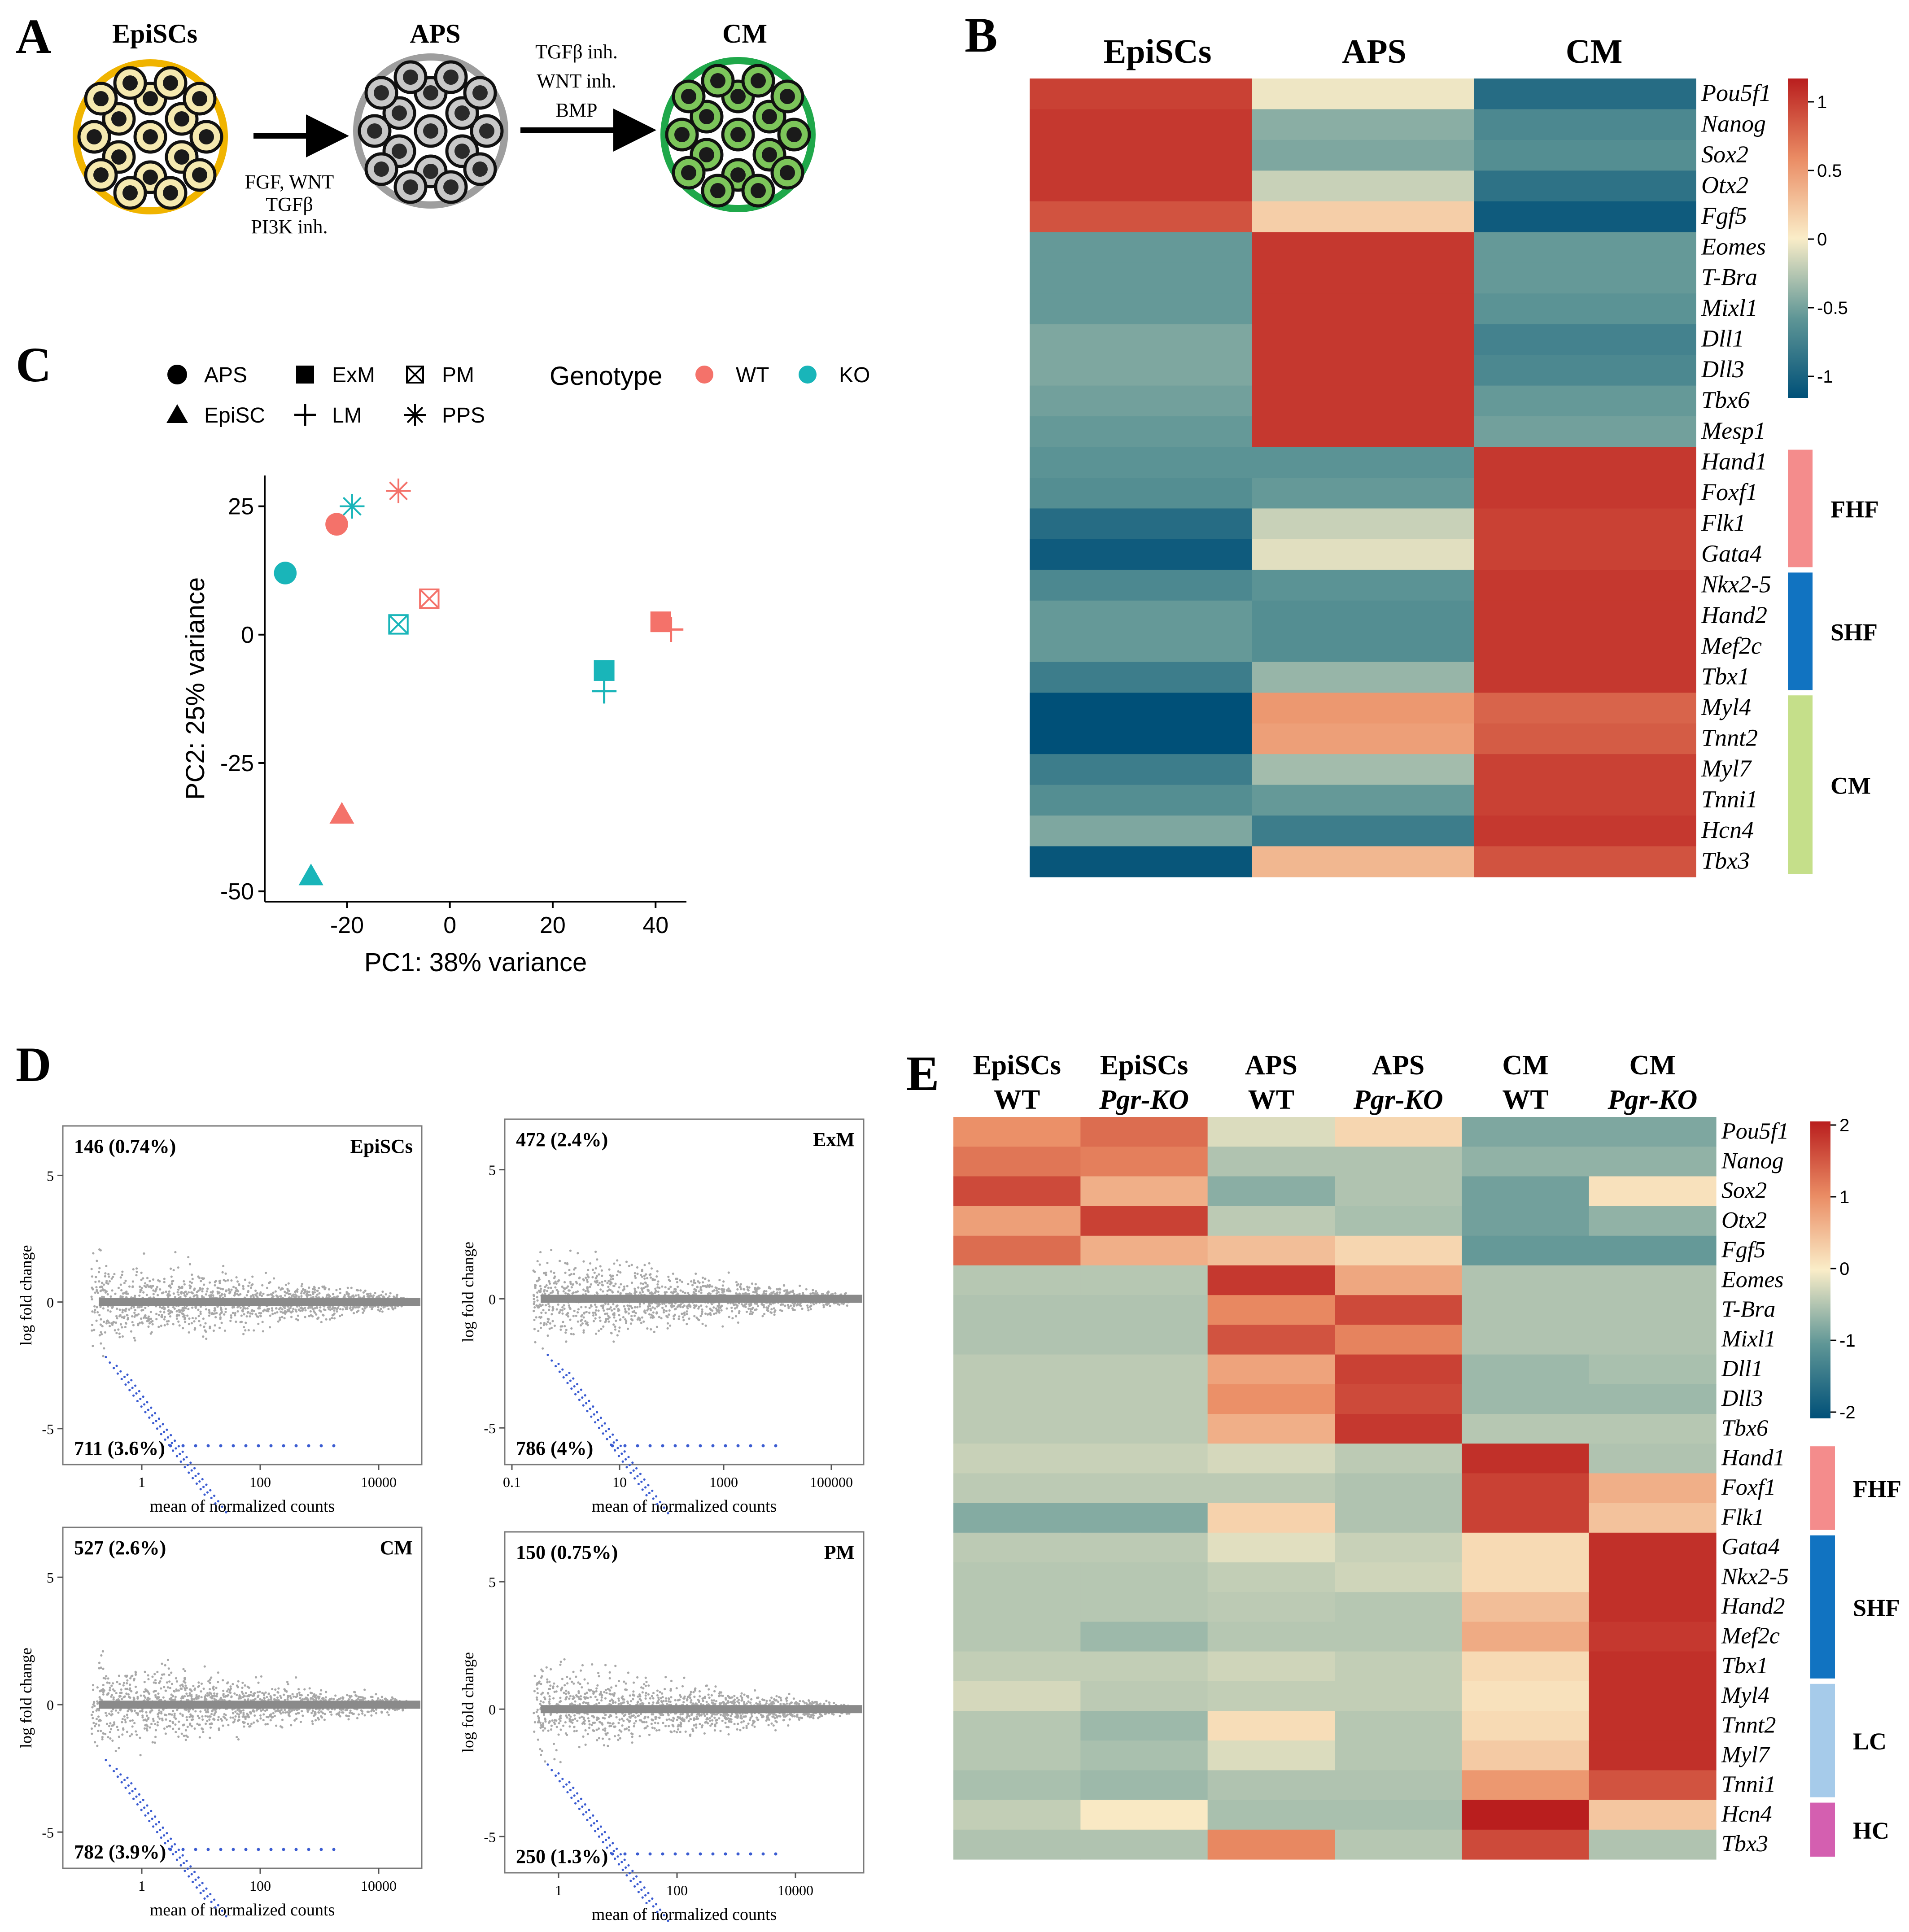  Describe the element at coordinates (415, 375) in the screenshot. I see `marker-boxx-line` at that location.